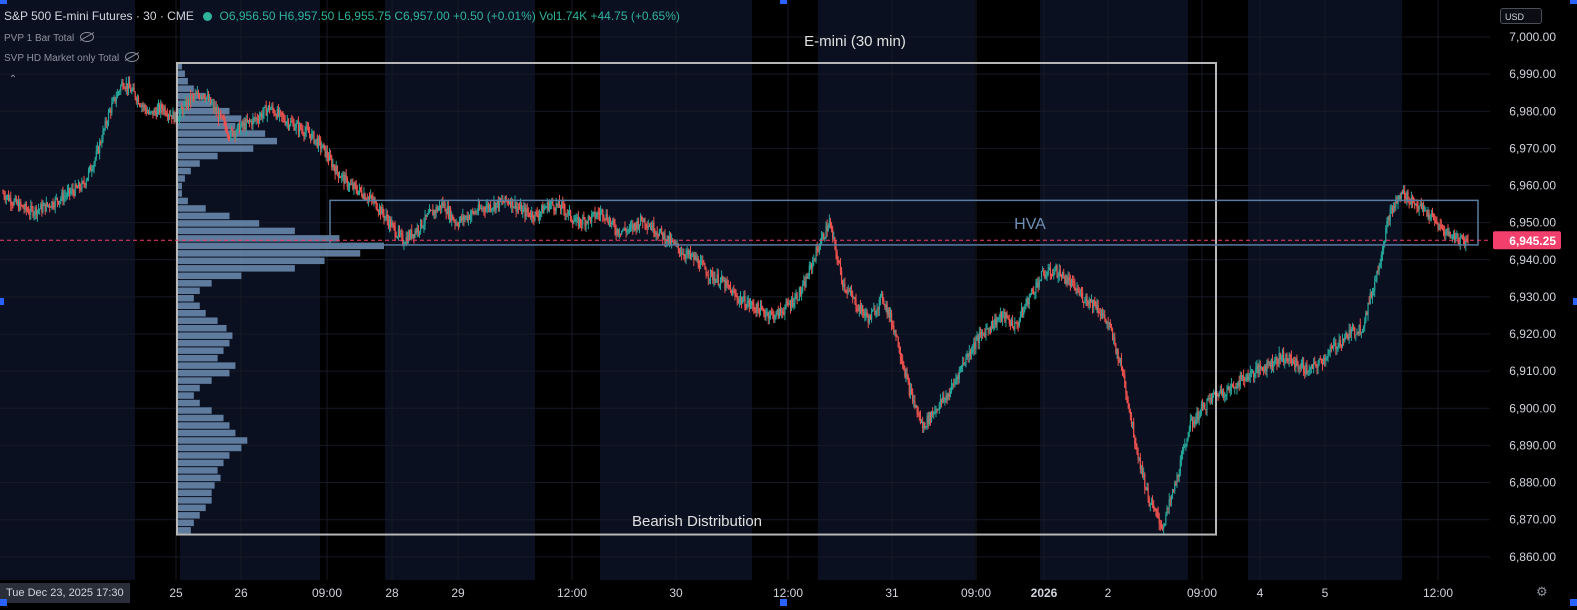  I want to click on indicator-pvp: PVP 1 Bar Total, so click(49, 38).